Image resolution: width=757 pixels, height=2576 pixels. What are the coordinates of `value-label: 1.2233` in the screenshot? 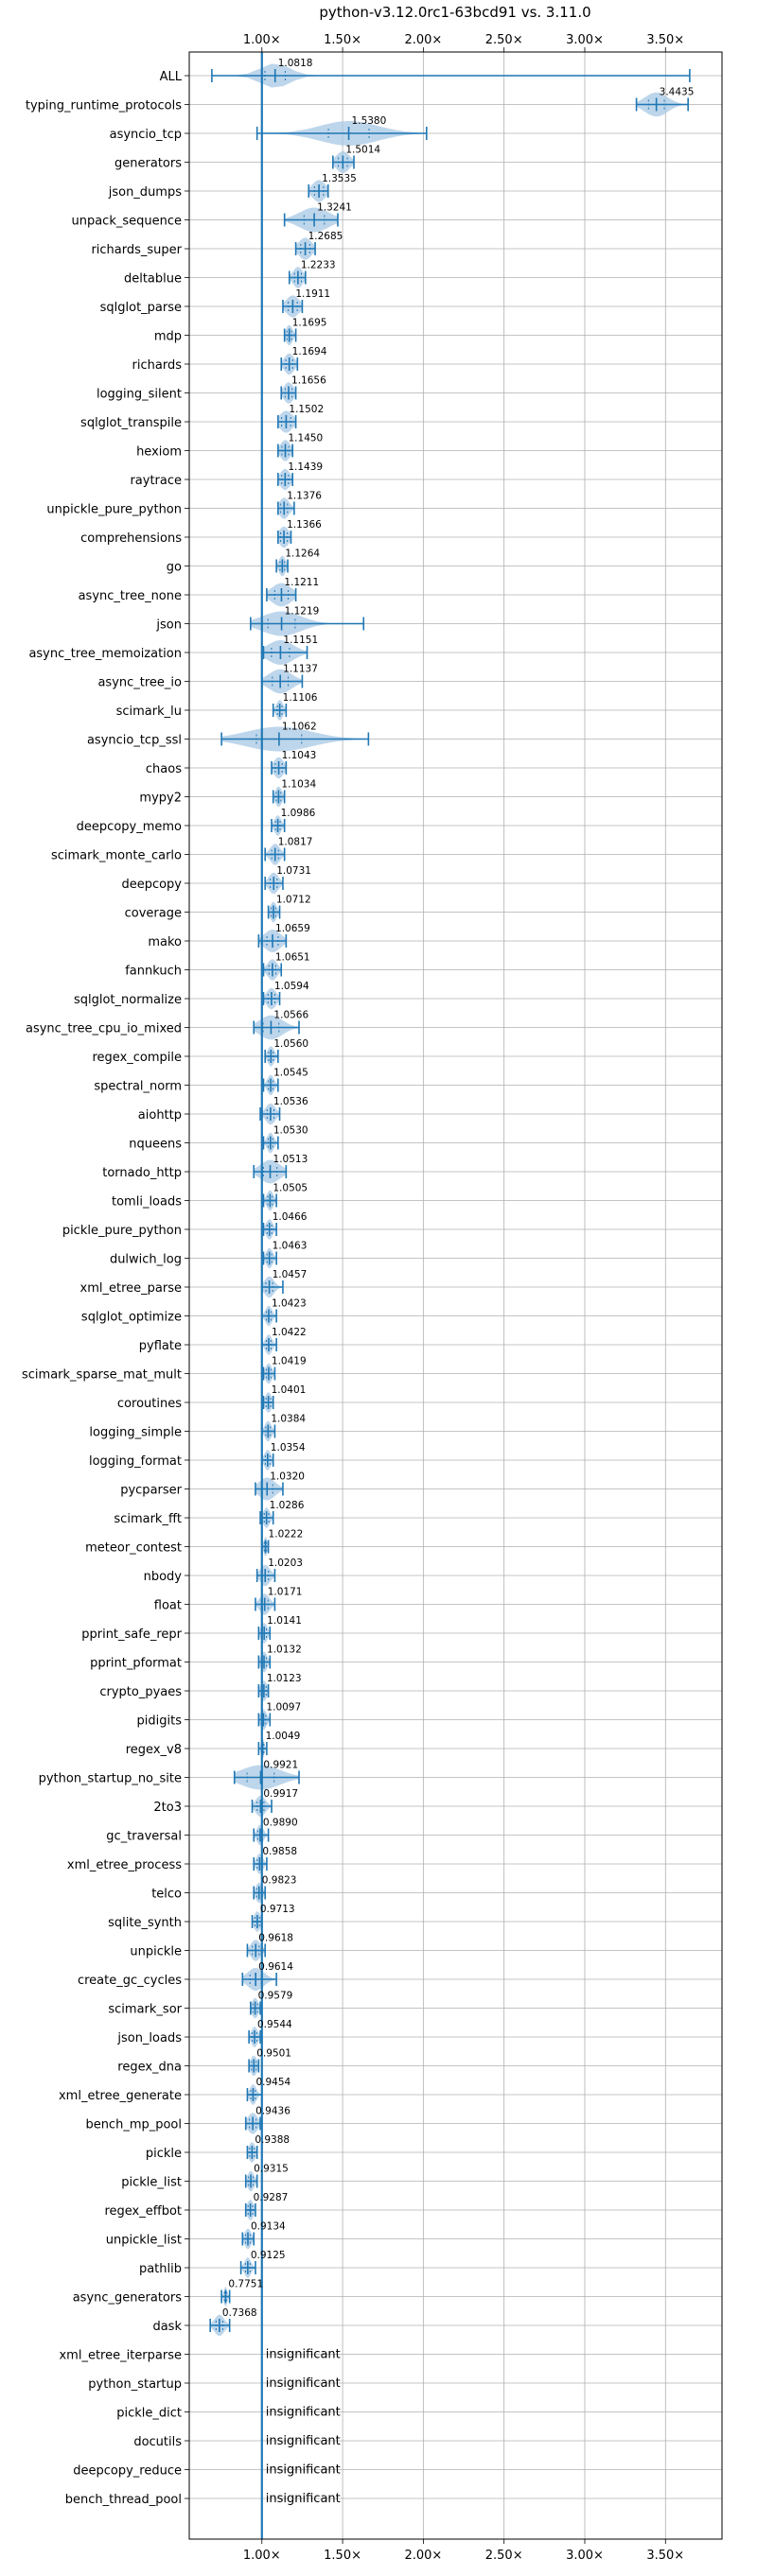 It's located at (318, 265).